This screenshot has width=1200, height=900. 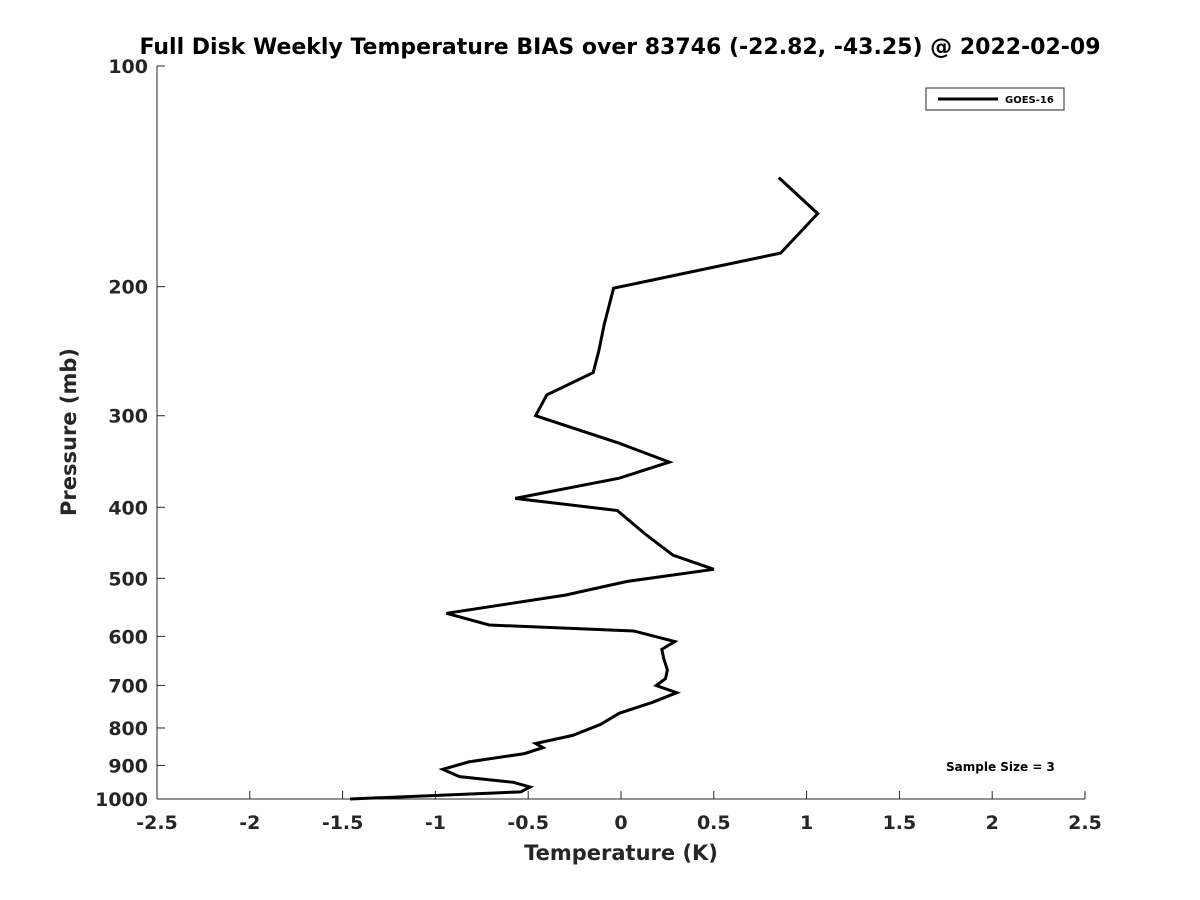 What do you see at coordinates (128, 288) in the screenshot?
I see `y-tick-label: 200` at bounding box center [128, 288].